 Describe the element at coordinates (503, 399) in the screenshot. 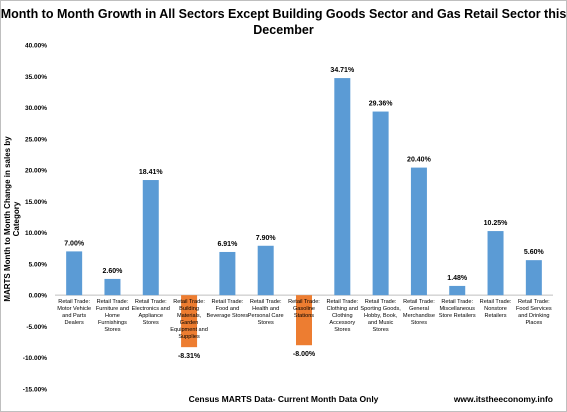

I see `source-credit: www.itstheeconomy.info` at that location.